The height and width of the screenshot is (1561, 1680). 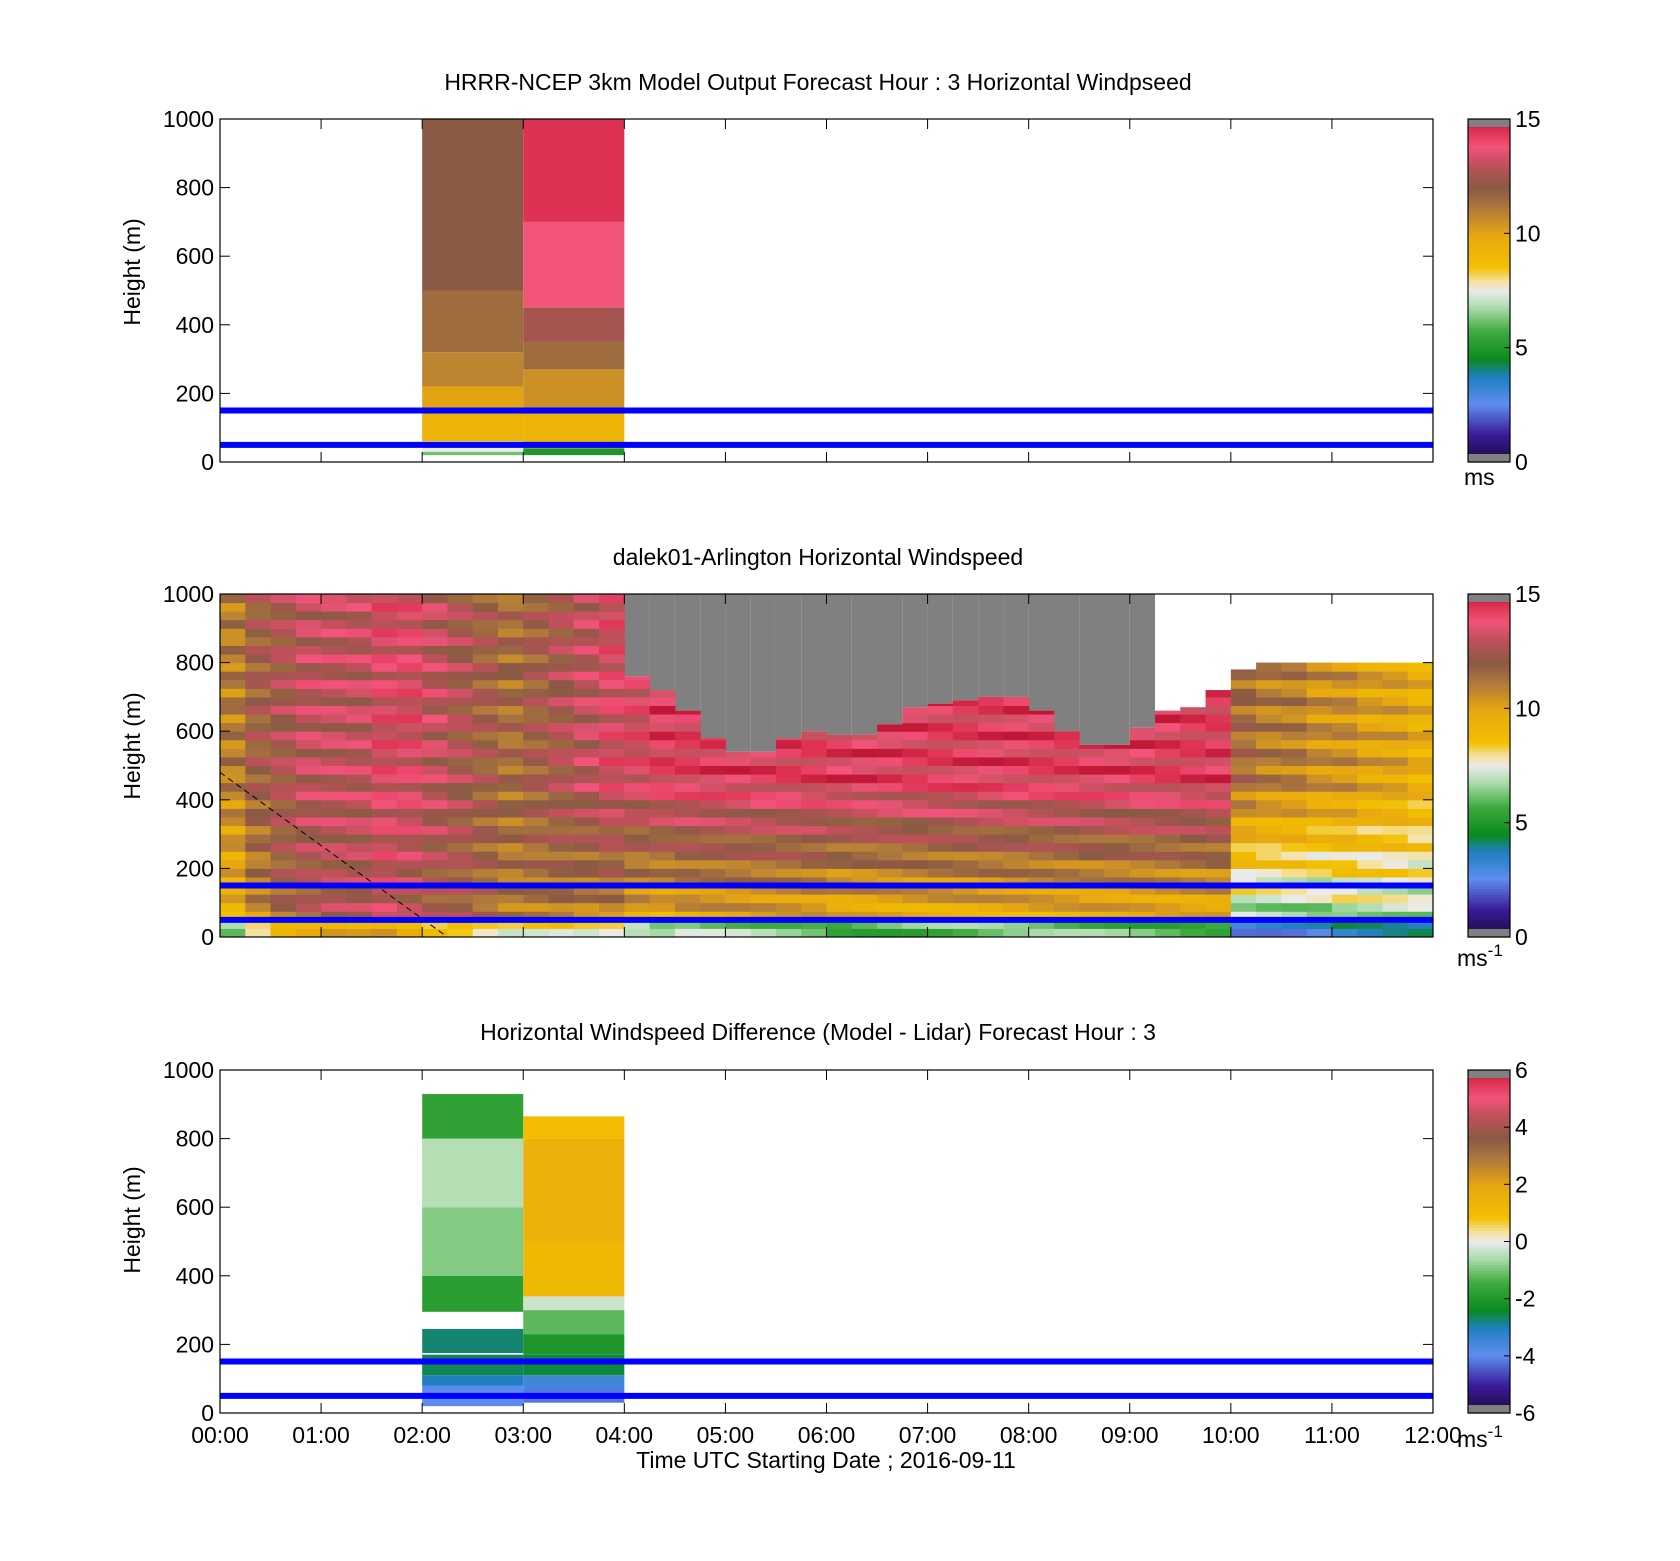 I want to click on colorbar-tick-label: 15, so click(x=1528, y=119).